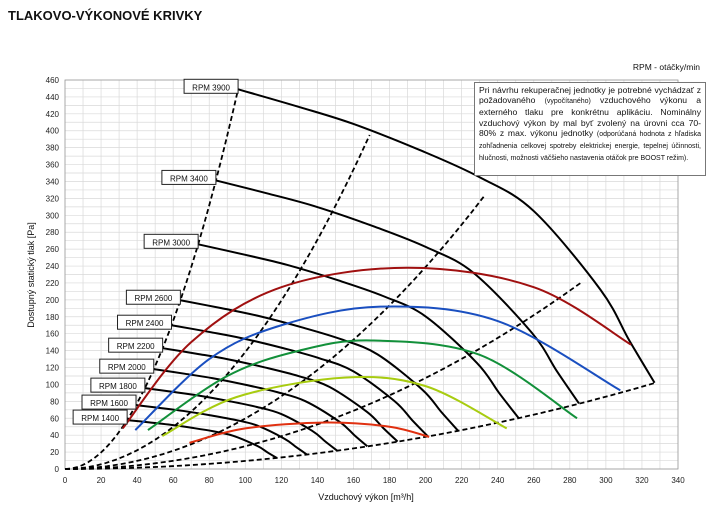 This screenshot has height=512, width=712. Describe the element at coordinates (53, 97) in the screenshot. I see `y-tick-label: 440` at that location.